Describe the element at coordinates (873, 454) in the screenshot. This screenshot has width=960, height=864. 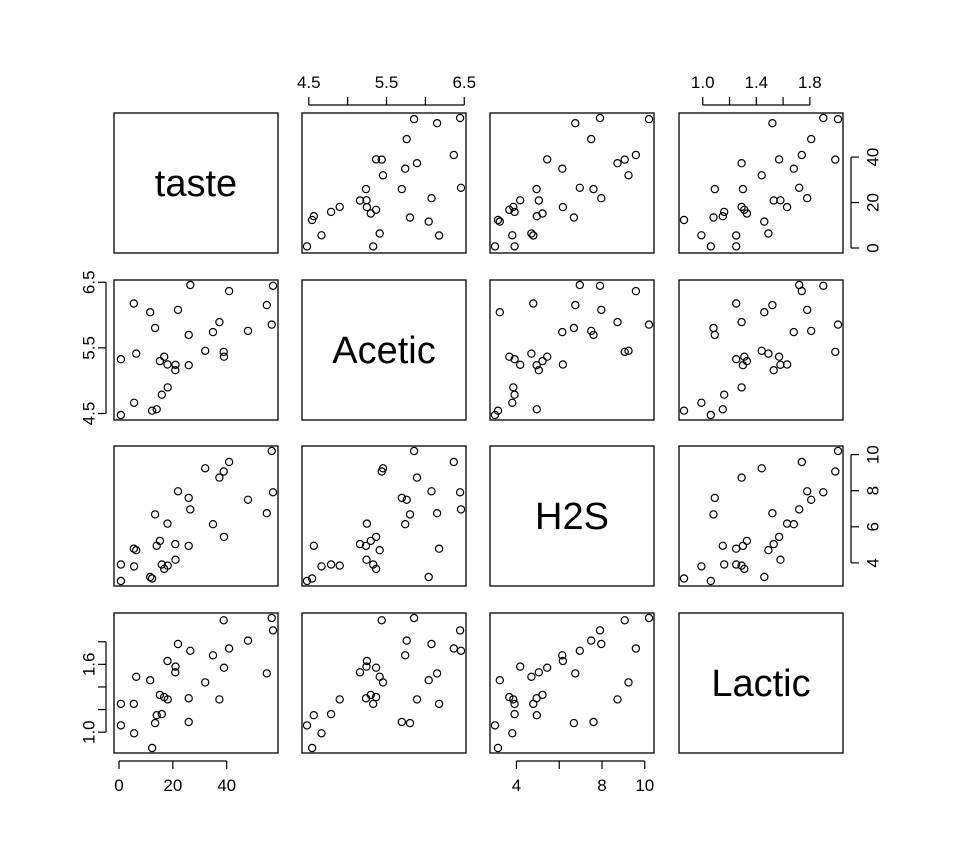
I see `tick-label: 10` at that location.